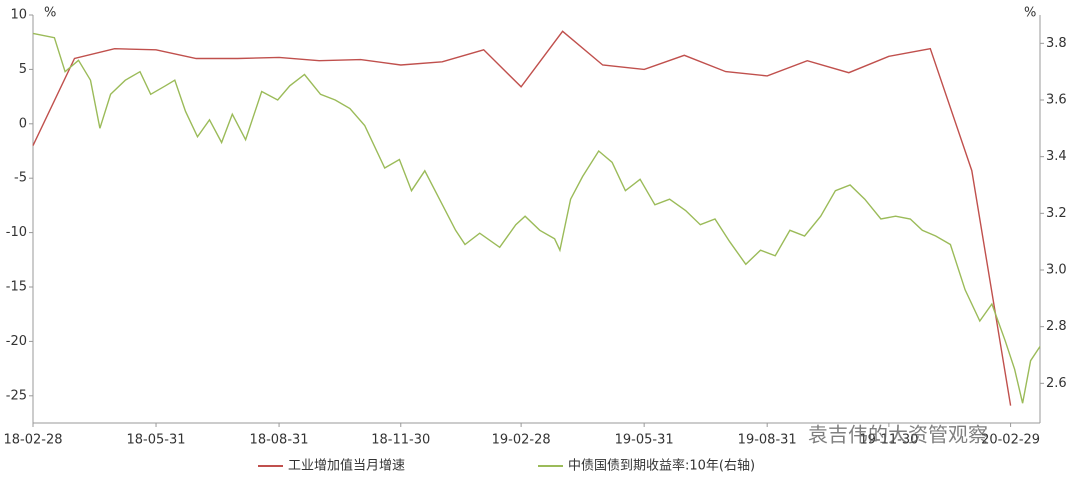 This screenshot has height=484, width=1080. What do you see at coordinates (50, 13) in the screenshot?
I see `y-axis-unit: %` at bounding box center [50, 13].